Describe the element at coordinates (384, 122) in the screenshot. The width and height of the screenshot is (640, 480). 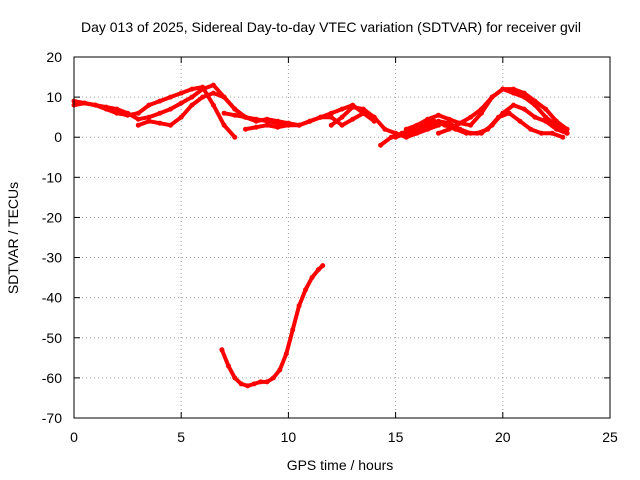
I see `series-track-f` at that location.